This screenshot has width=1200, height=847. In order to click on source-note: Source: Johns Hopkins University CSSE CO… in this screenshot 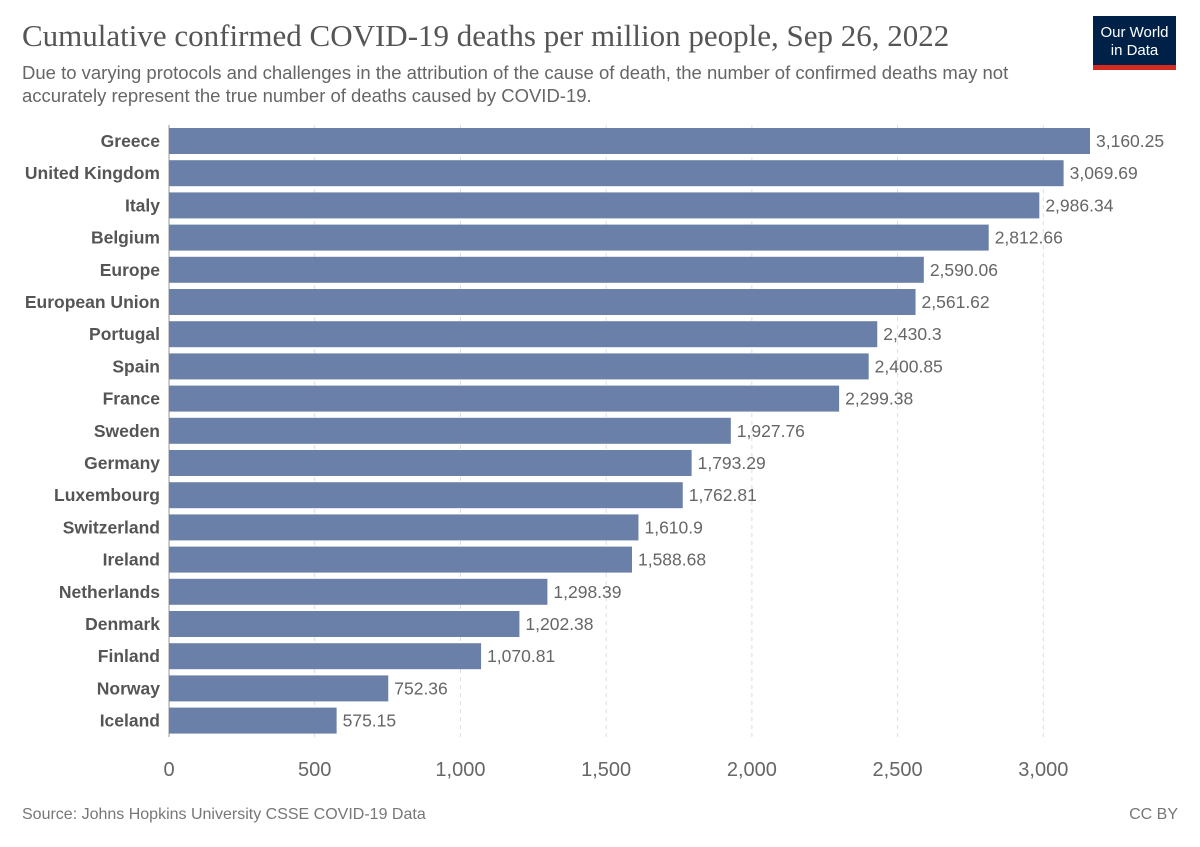, I will do `click(224, 814)`.